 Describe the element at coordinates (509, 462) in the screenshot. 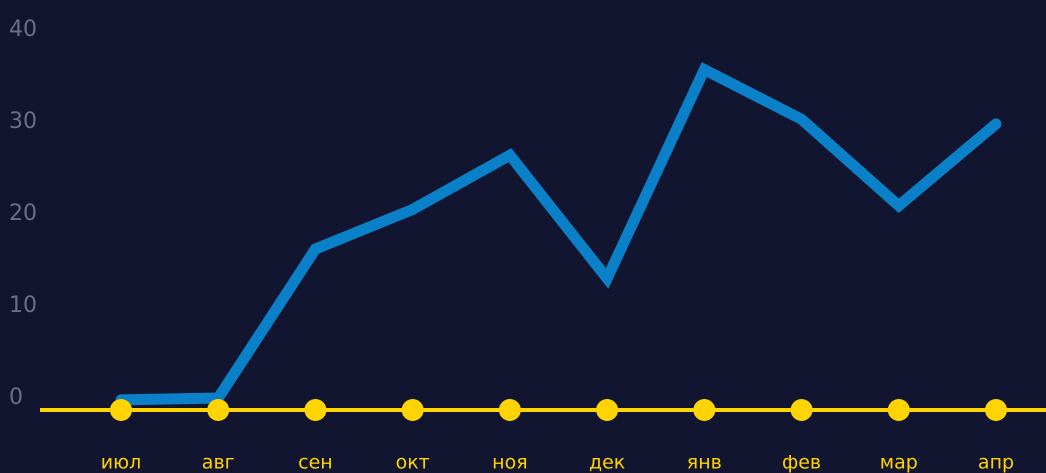

I see `x-tick-label: ноя` at that location.